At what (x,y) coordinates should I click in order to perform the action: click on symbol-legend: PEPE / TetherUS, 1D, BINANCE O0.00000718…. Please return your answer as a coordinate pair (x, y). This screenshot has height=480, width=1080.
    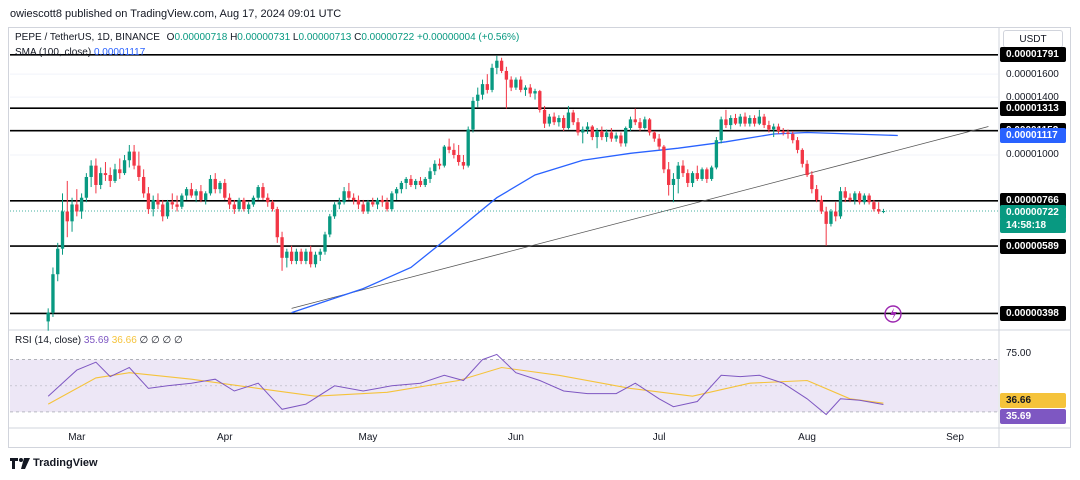
    Looking at the image, I should click on (267, 37).